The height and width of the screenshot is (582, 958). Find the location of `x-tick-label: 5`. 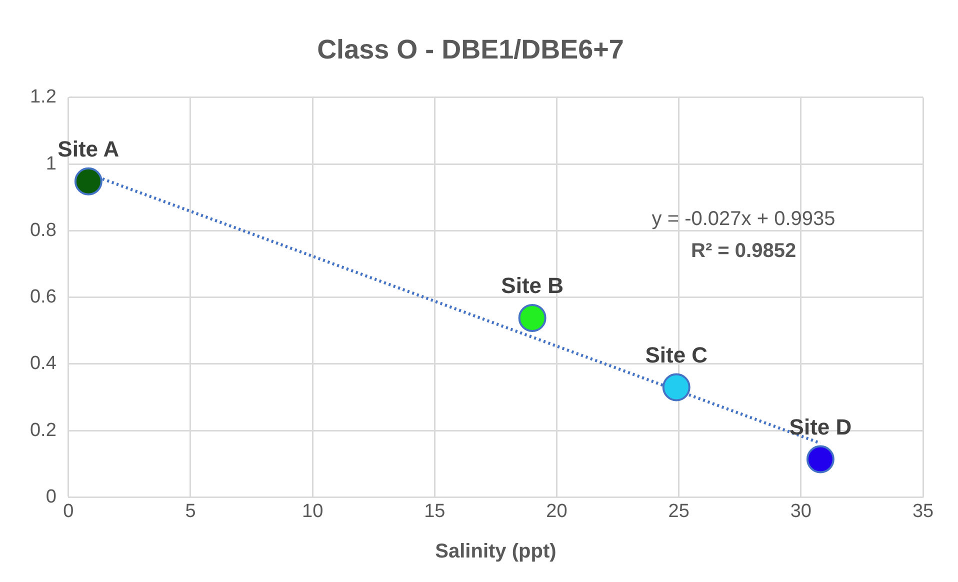

x-tick-label: 5 is located at coordinates (190, 511).